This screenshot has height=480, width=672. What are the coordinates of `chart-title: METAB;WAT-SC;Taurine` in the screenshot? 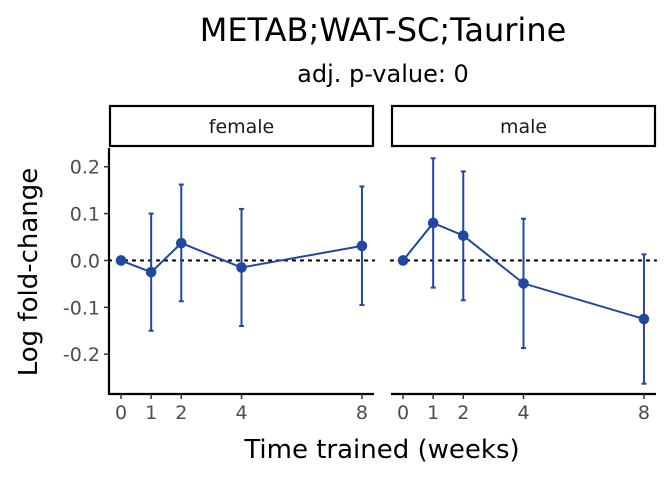 It's located at (383, 30).